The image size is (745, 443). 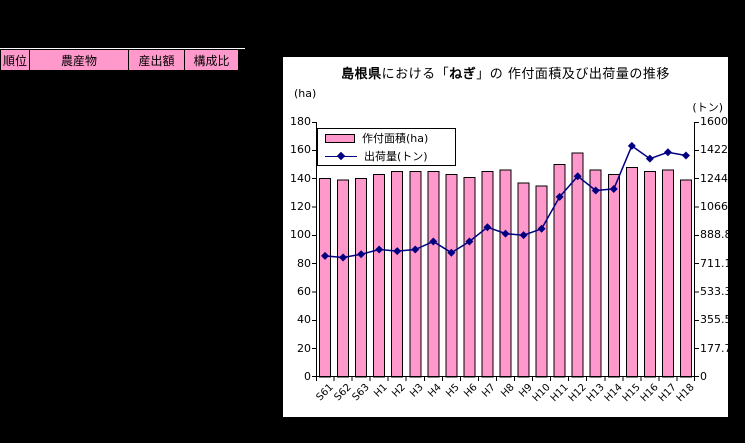 What do you see at coordinates (304, 320) in the screenshot?
I see `left-axis-tick-label: 40` at bounding box center [304, 320].